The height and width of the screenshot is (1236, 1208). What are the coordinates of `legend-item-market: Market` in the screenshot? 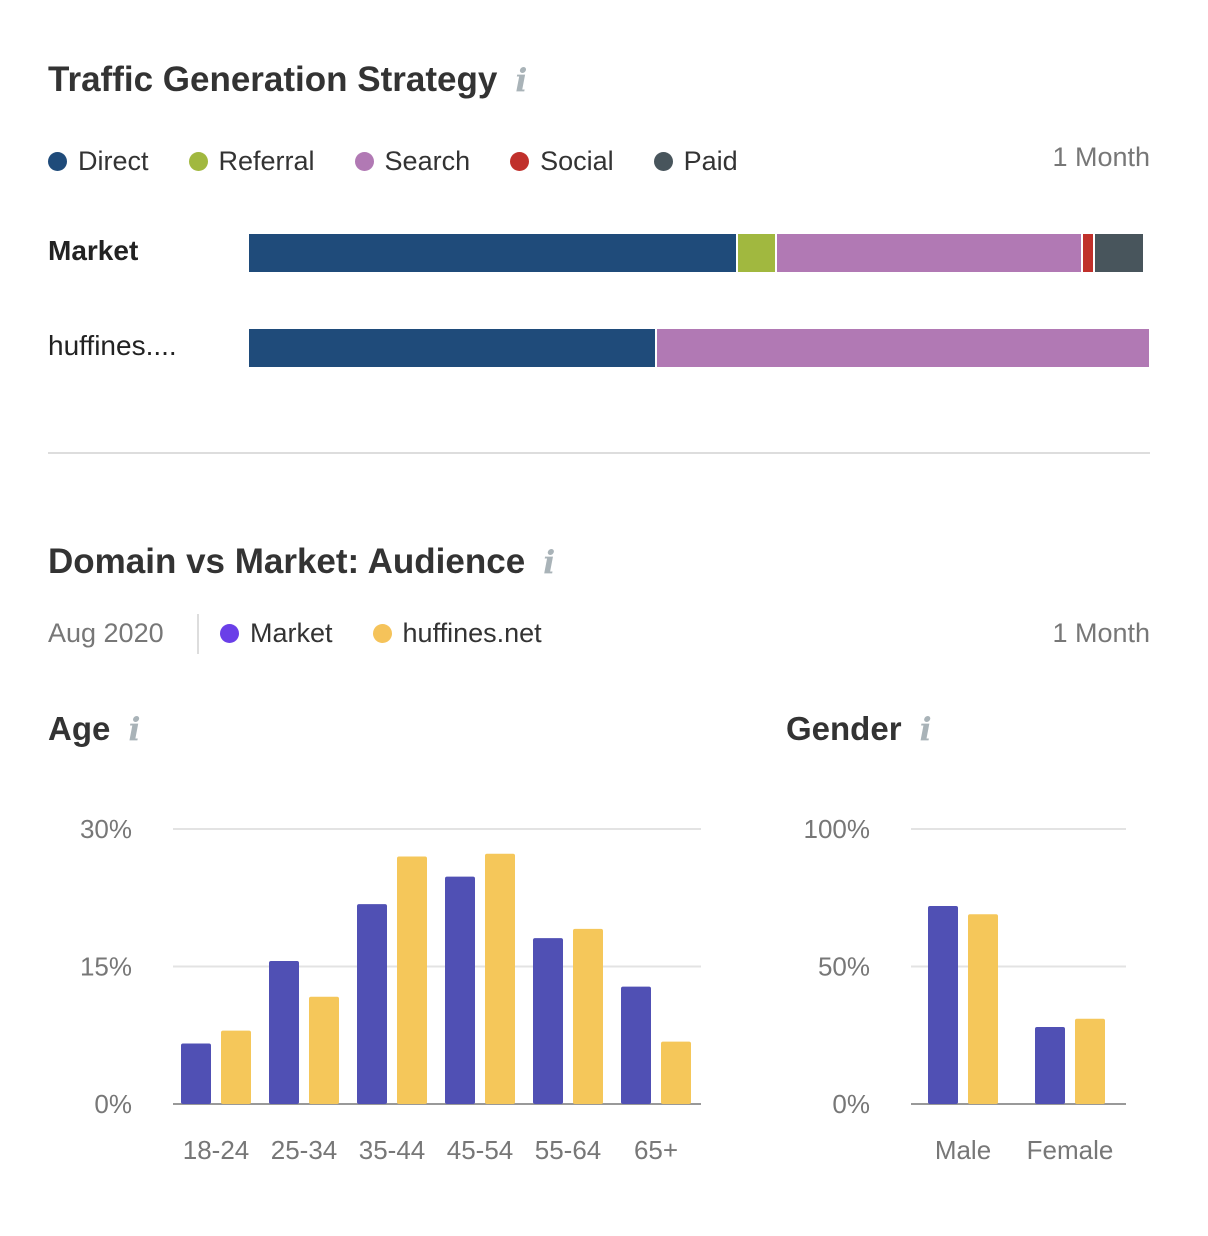 It's located at (276, 633).